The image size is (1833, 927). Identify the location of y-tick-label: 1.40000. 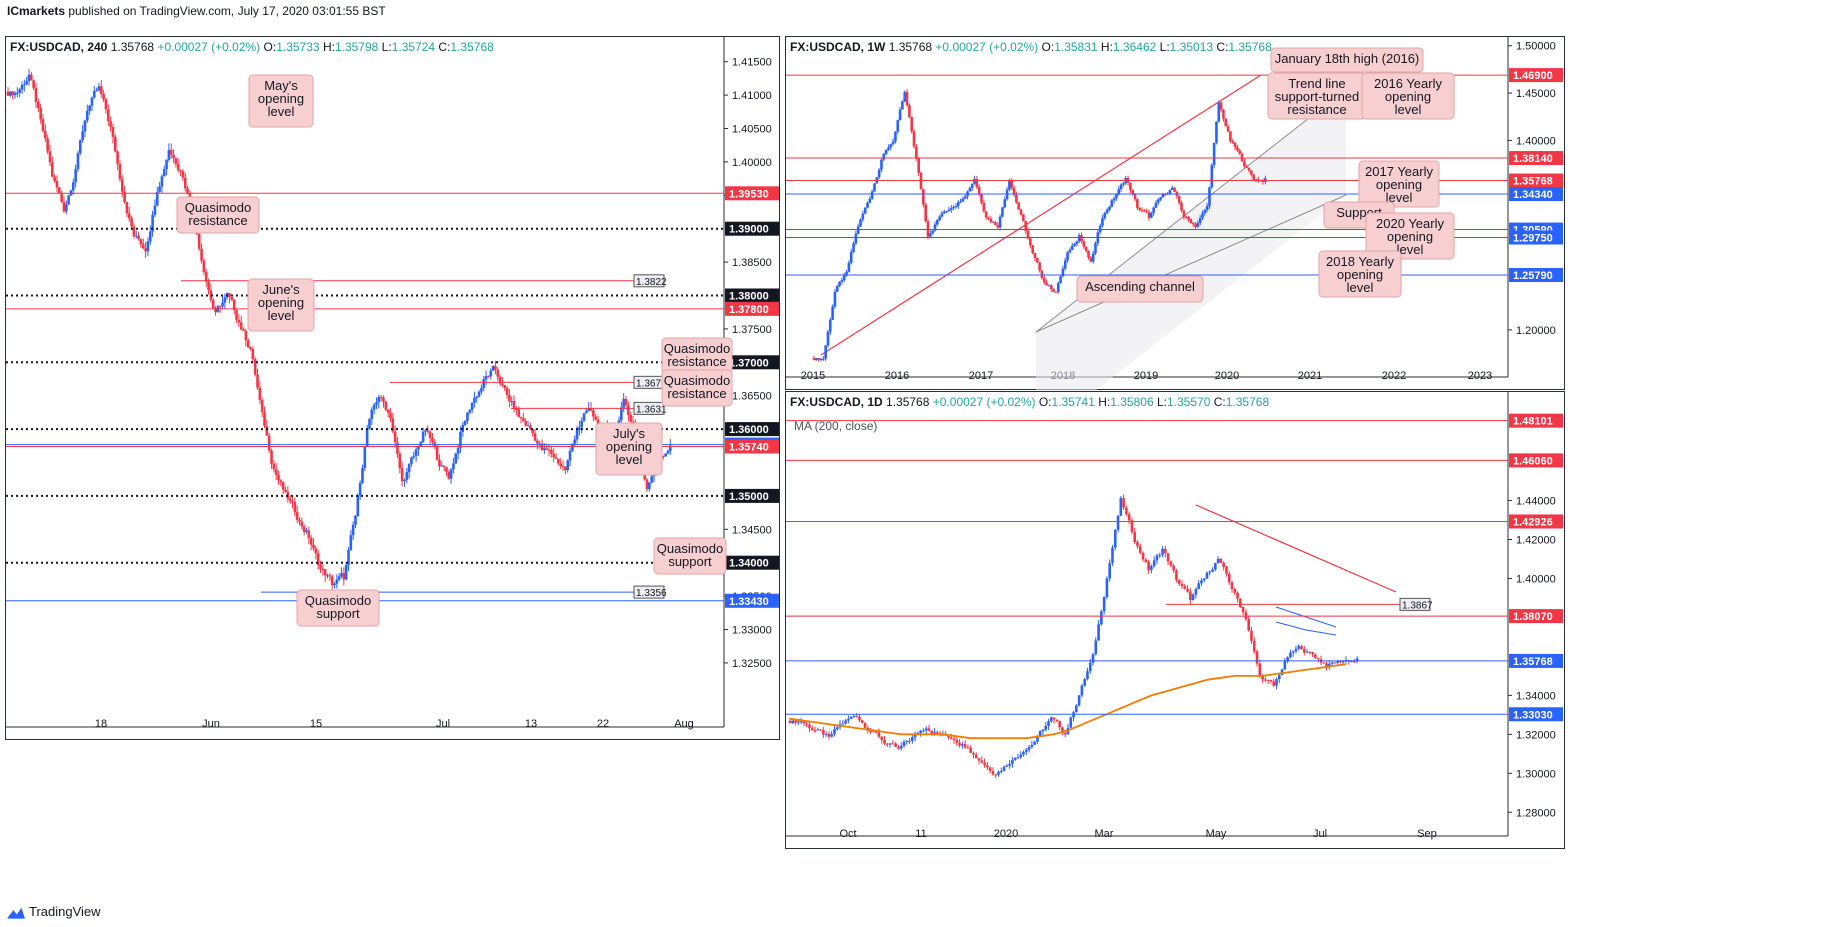
(1536, 579).